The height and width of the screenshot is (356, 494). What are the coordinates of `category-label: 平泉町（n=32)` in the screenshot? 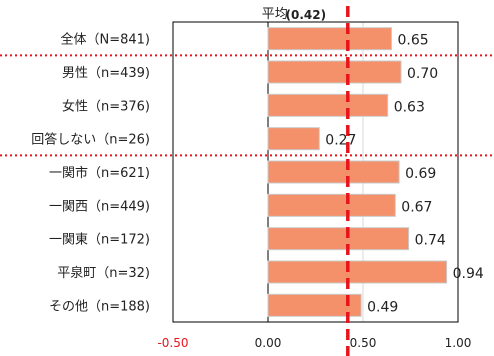 It's located at (103, 273).